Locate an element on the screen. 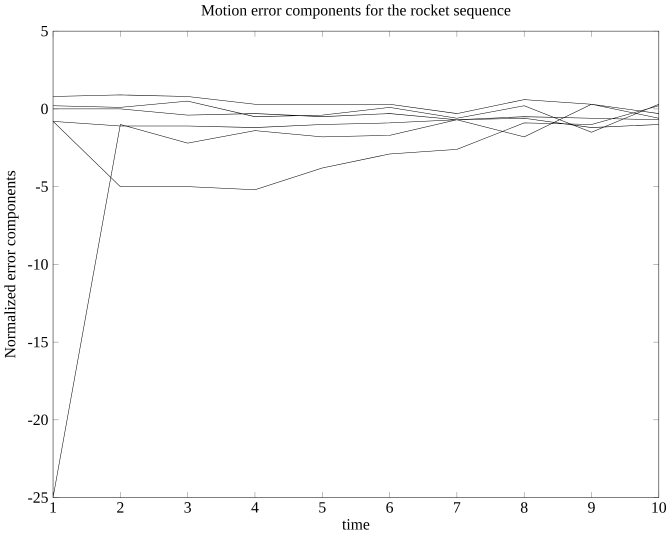  y-axis-title: Normalized error components is located at coordinates (11, 264).